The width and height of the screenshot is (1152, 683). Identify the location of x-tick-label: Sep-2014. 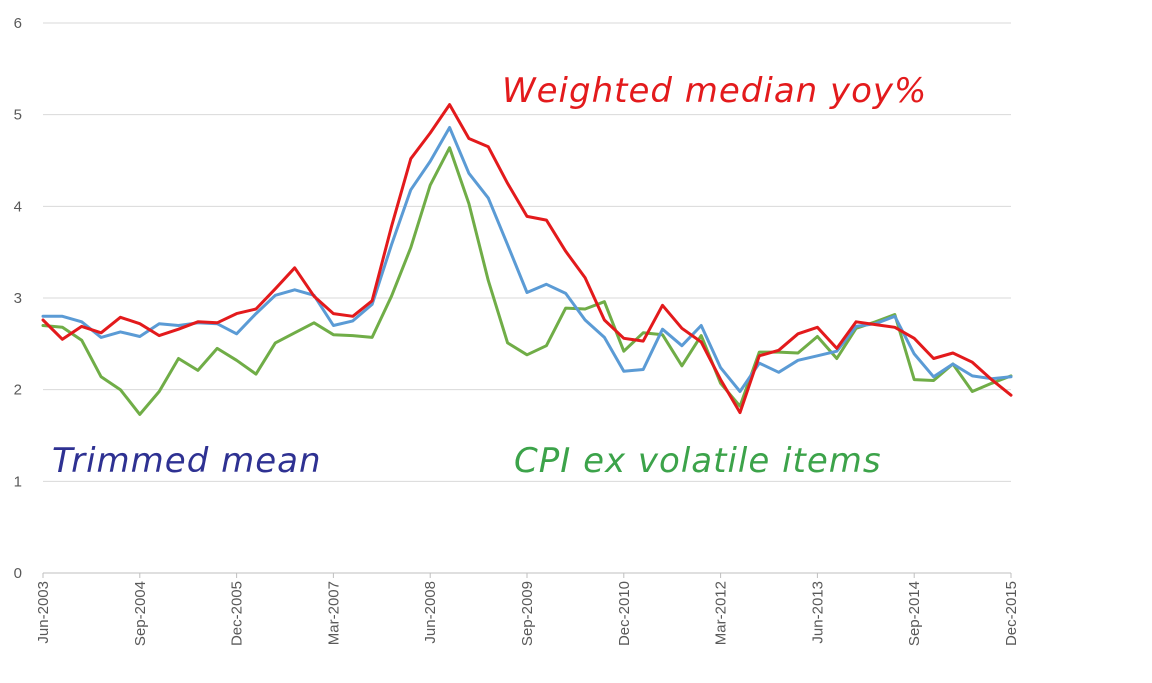
(914, 613).